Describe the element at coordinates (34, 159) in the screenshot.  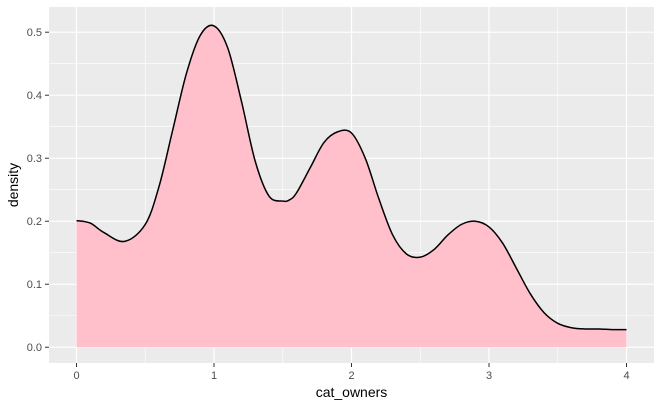
I see `y-tick-label: 0.3` at that location.